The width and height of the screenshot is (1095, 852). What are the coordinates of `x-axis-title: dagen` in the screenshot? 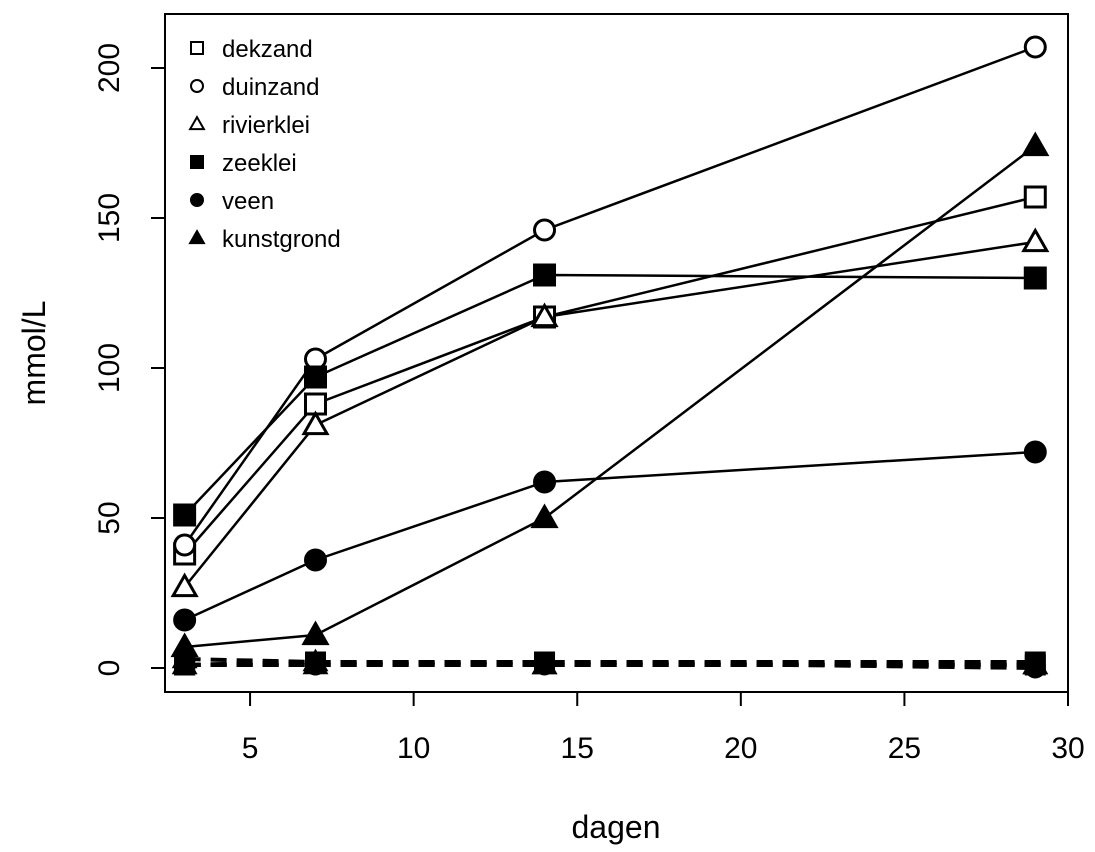 It's located at (616, 827).